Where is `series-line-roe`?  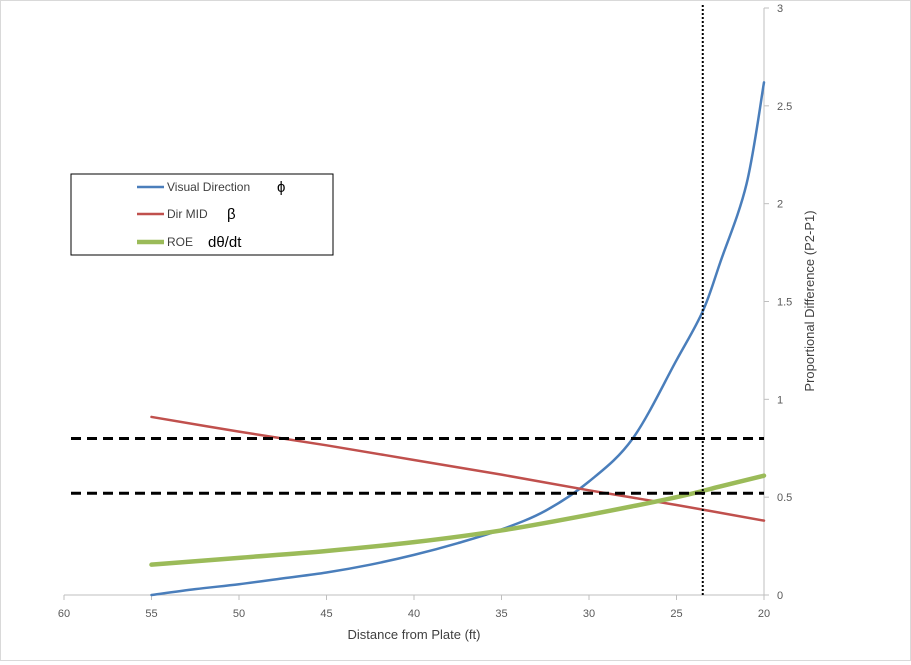
series-line-roe is located at coordinates (458, 520).